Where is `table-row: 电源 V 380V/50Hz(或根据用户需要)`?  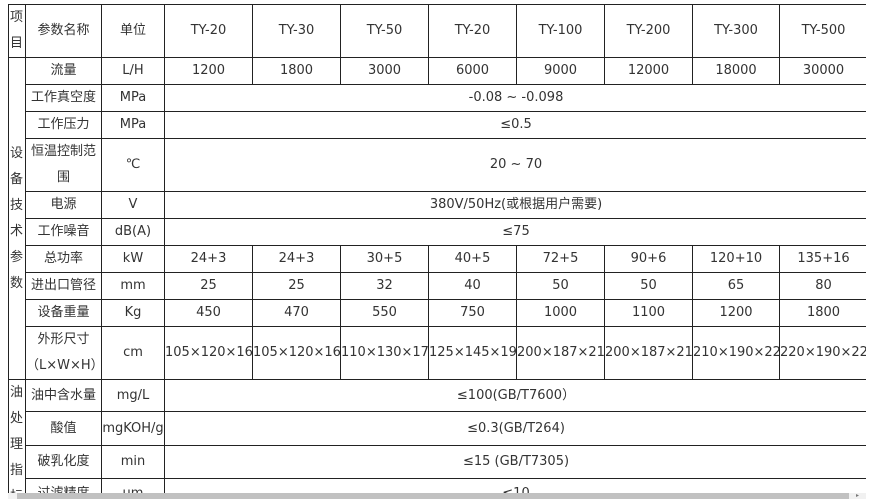 table-row: 电源 V 380V/50Hz(或根据用户需要) is located at coordinates (437, 205).